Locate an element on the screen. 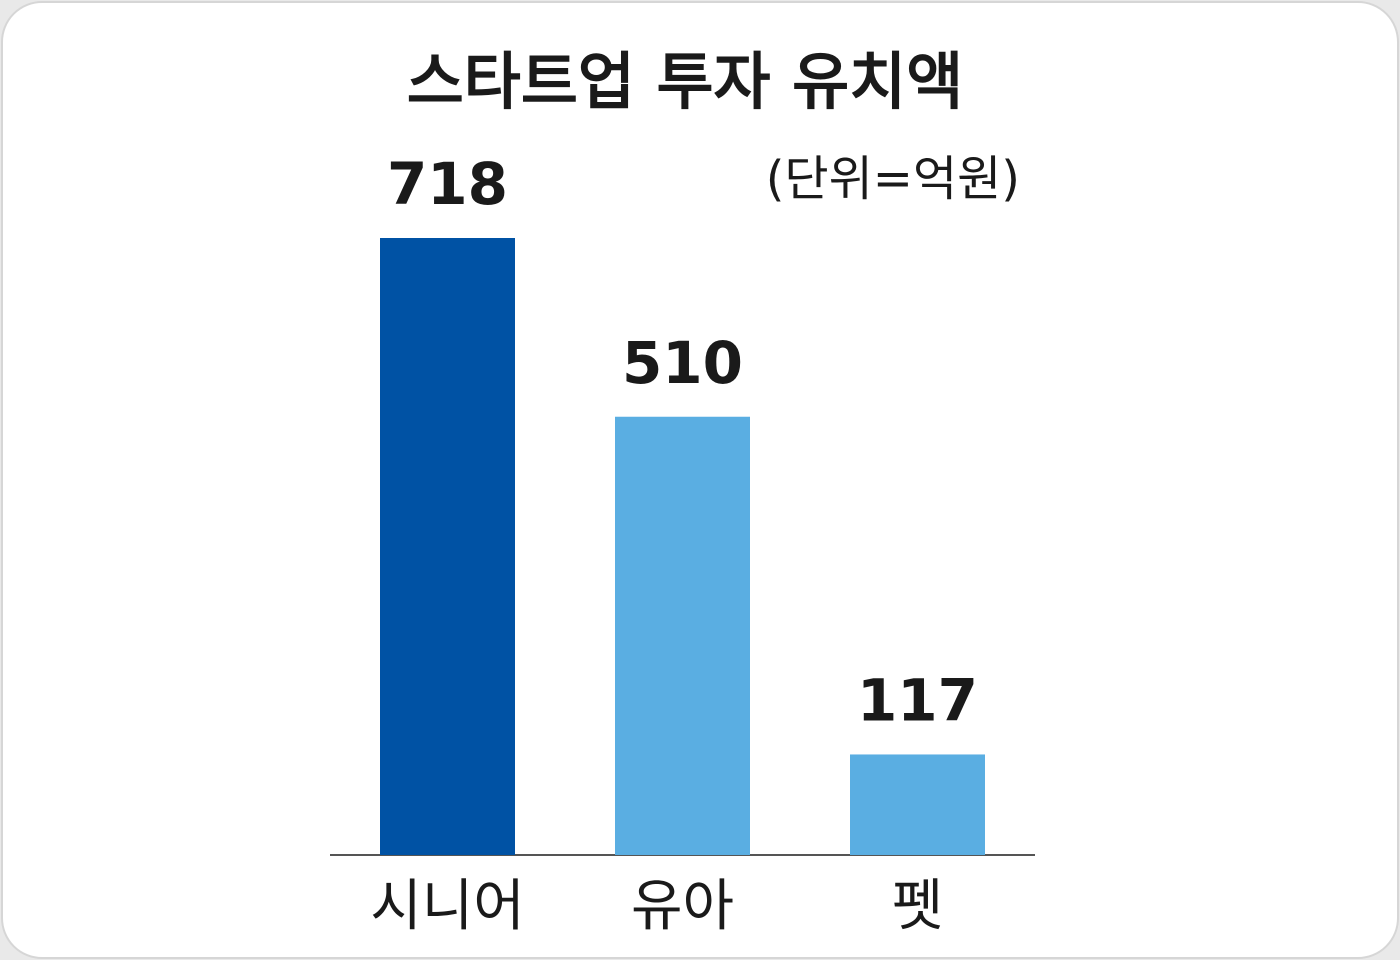  chart-subtitle: (단위=억원) is located at coordinates (893, 179).